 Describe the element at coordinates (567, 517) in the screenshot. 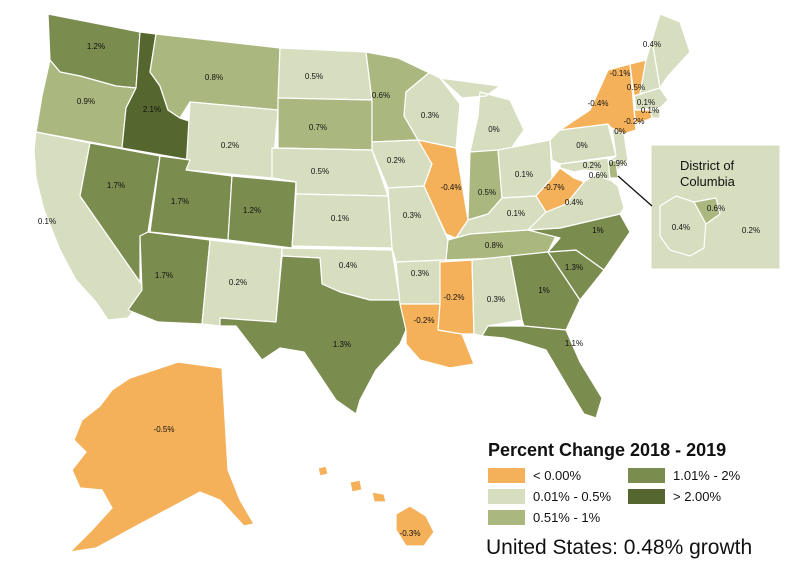

I see `legend-label-051-1: 0.51% - 1%` at that location.